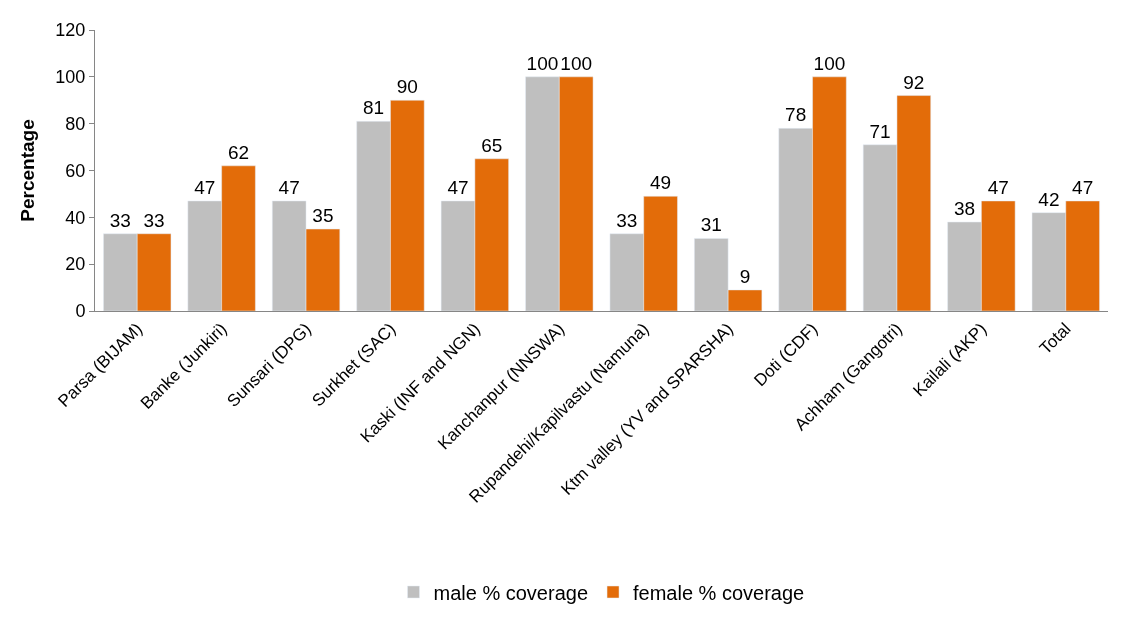 The width and height of the screenshot is (1133, 629). Describe the element at coordinates (75, 123) in the screenshot. I see `y-tick-label: 80` at that location.